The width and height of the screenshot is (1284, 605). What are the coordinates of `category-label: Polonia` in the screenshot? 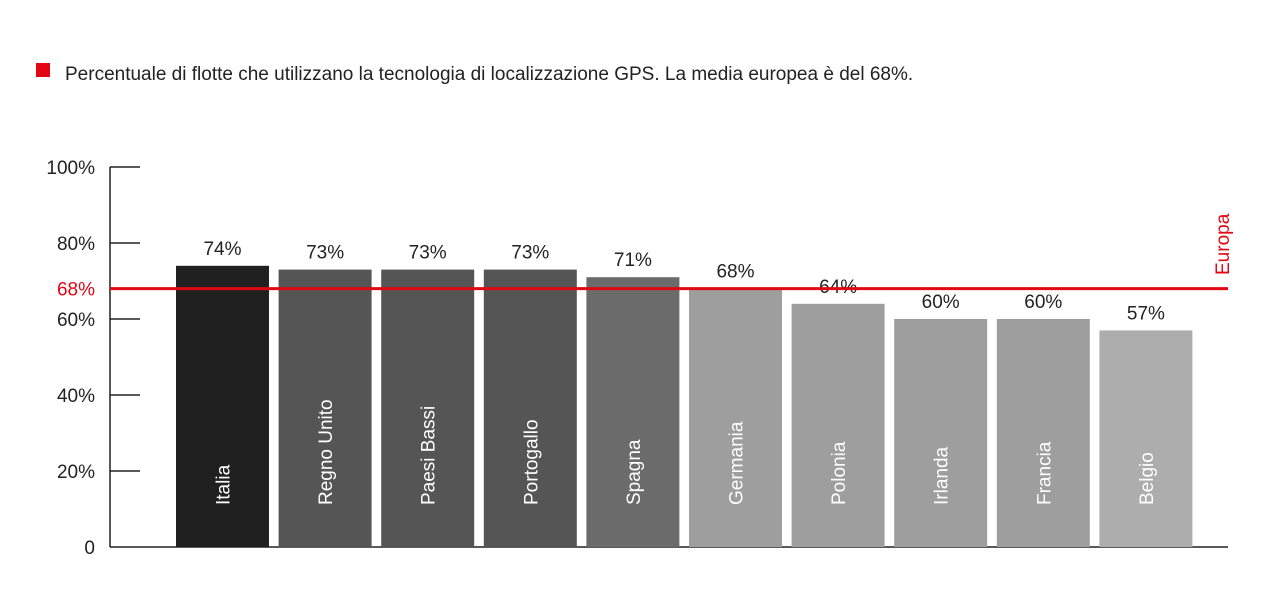 It's located at (839, 473).